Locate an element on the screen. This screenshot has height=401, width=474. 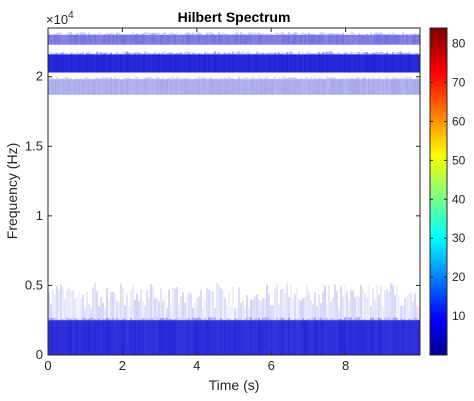
x-tick-label: 8 is located at coordinates (345, 365).